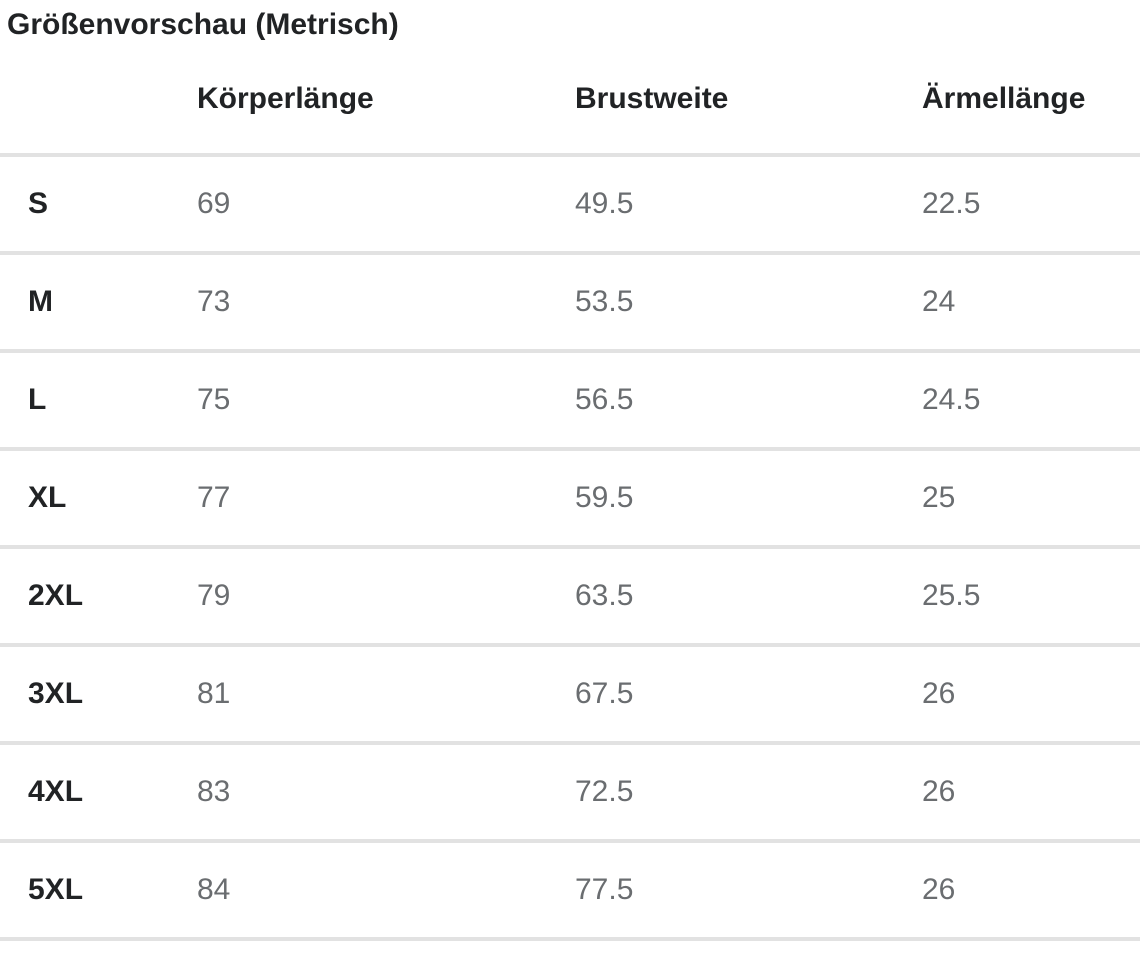 The width and height of the screenshot is (1140, 960). What do you see at coordinates (285, 98) in the screenshot?
I see `column-header-koerperlaenge: Körperlänge` at bounding box center [285, 98].